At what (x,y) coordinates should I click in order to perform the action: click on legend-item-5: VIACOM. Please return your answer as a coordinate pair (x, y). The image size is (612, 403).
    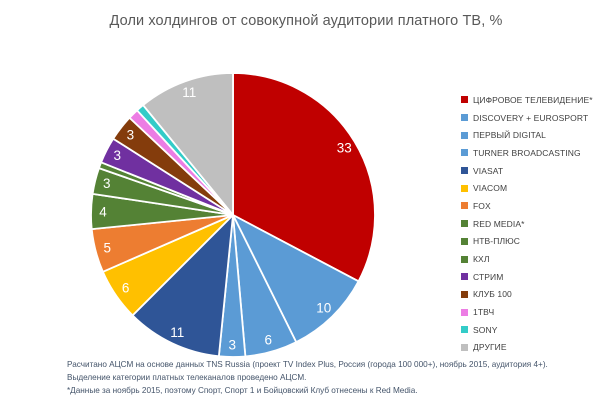
    Looking at the image, I should click on (527, 188).